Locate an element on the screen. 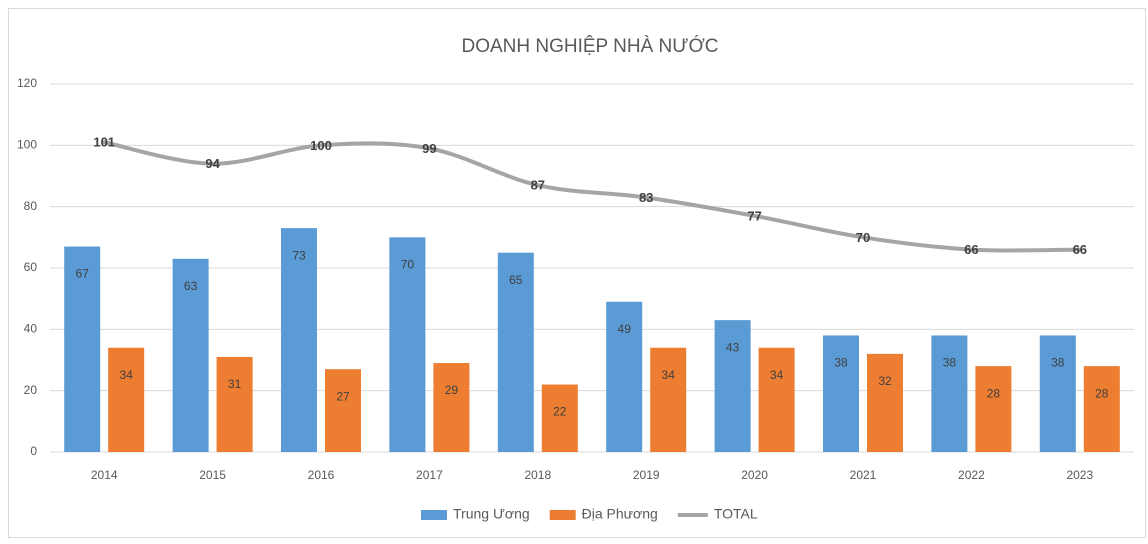  data-label: 49 is located at coordinates (625, 329).